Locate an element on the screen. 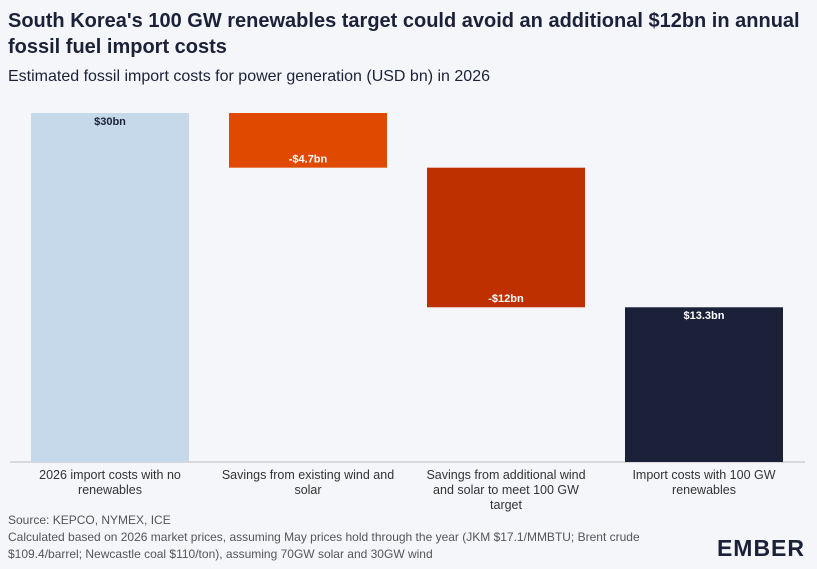 The height and width of the screenshot is (569, 817). value-label: -$12bn is located at coordinates (506, 299).